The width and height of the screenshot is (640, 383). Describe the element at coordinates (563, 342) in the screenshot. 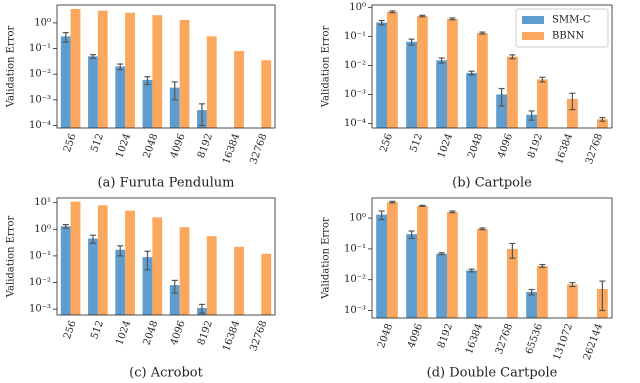

I see `x-tick-label: 131072` at that location.